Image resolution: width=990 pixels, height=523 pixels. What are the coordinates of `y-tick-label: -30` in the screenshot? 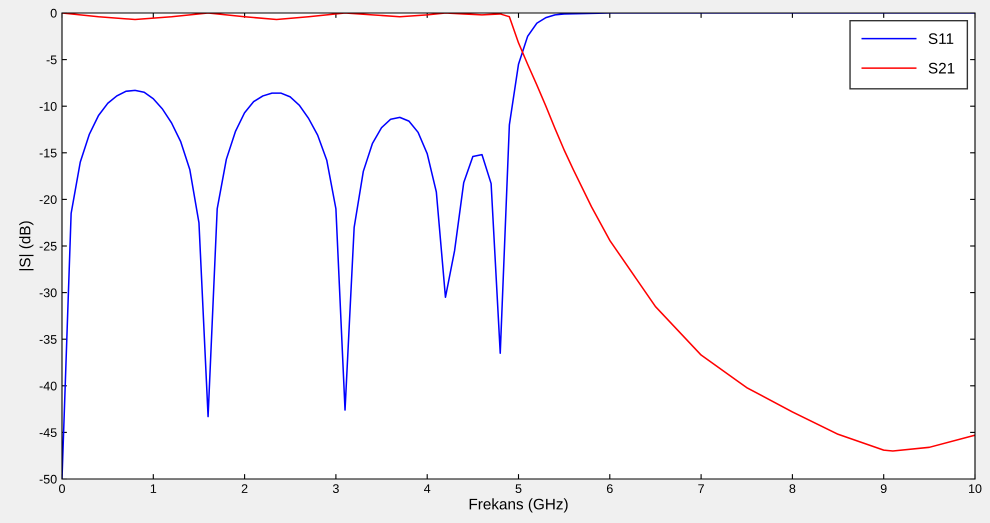 It's located at (48, 293).